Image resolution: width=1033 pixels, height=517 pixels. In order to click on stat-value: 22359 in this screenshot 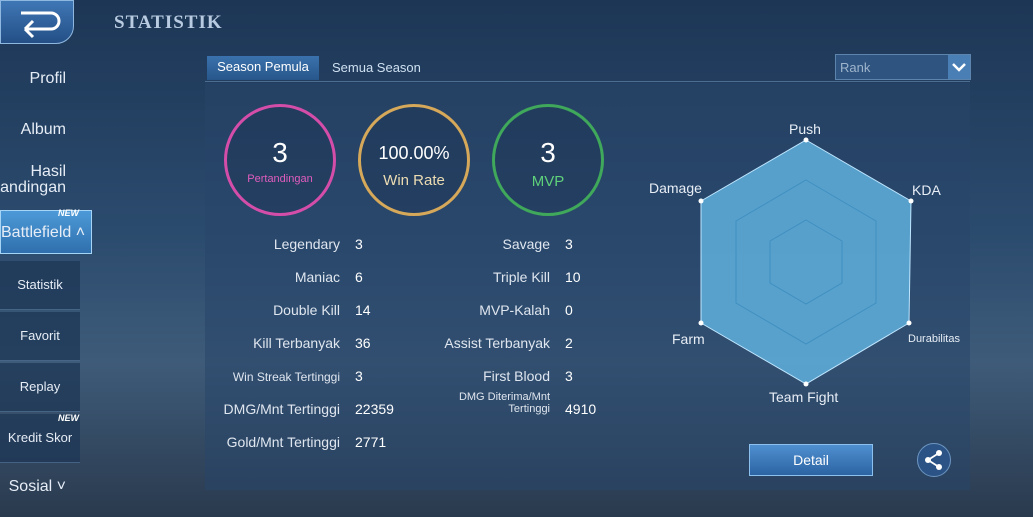, I will do `click(374, 409)`.